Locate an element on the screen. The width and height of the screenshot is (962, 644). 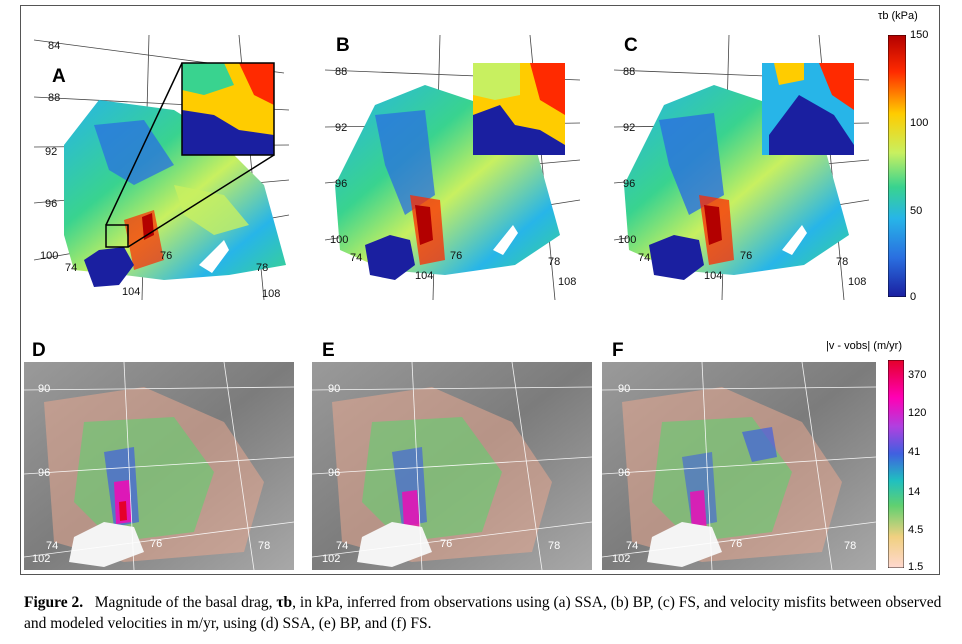
lon-label-108-b: 108 is located at coordinates (567, 282).